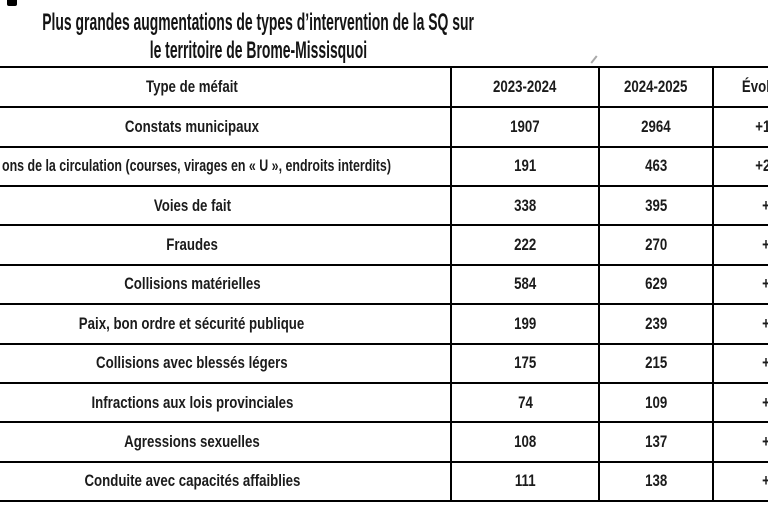  I want to click on header-text: Évol, so click(754, 87).